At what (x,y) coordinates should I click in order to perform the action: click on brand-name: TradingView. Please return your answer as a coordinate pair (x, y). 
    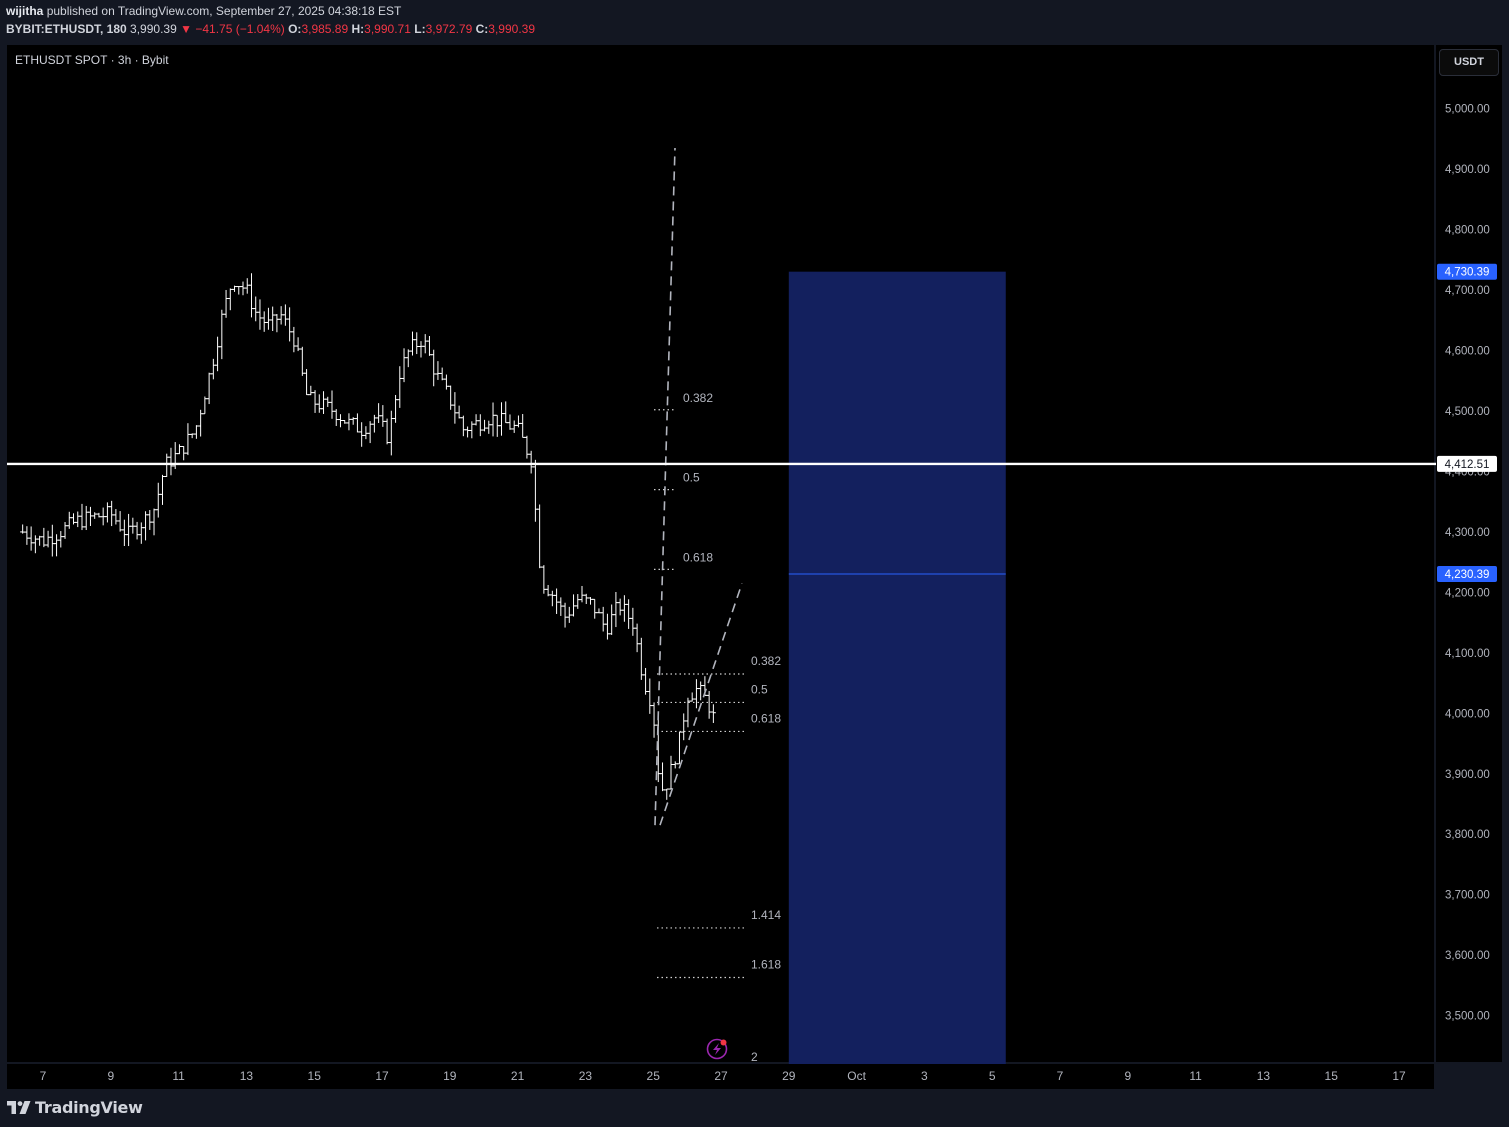
    Looking at the image, I should click on (89, 1107).